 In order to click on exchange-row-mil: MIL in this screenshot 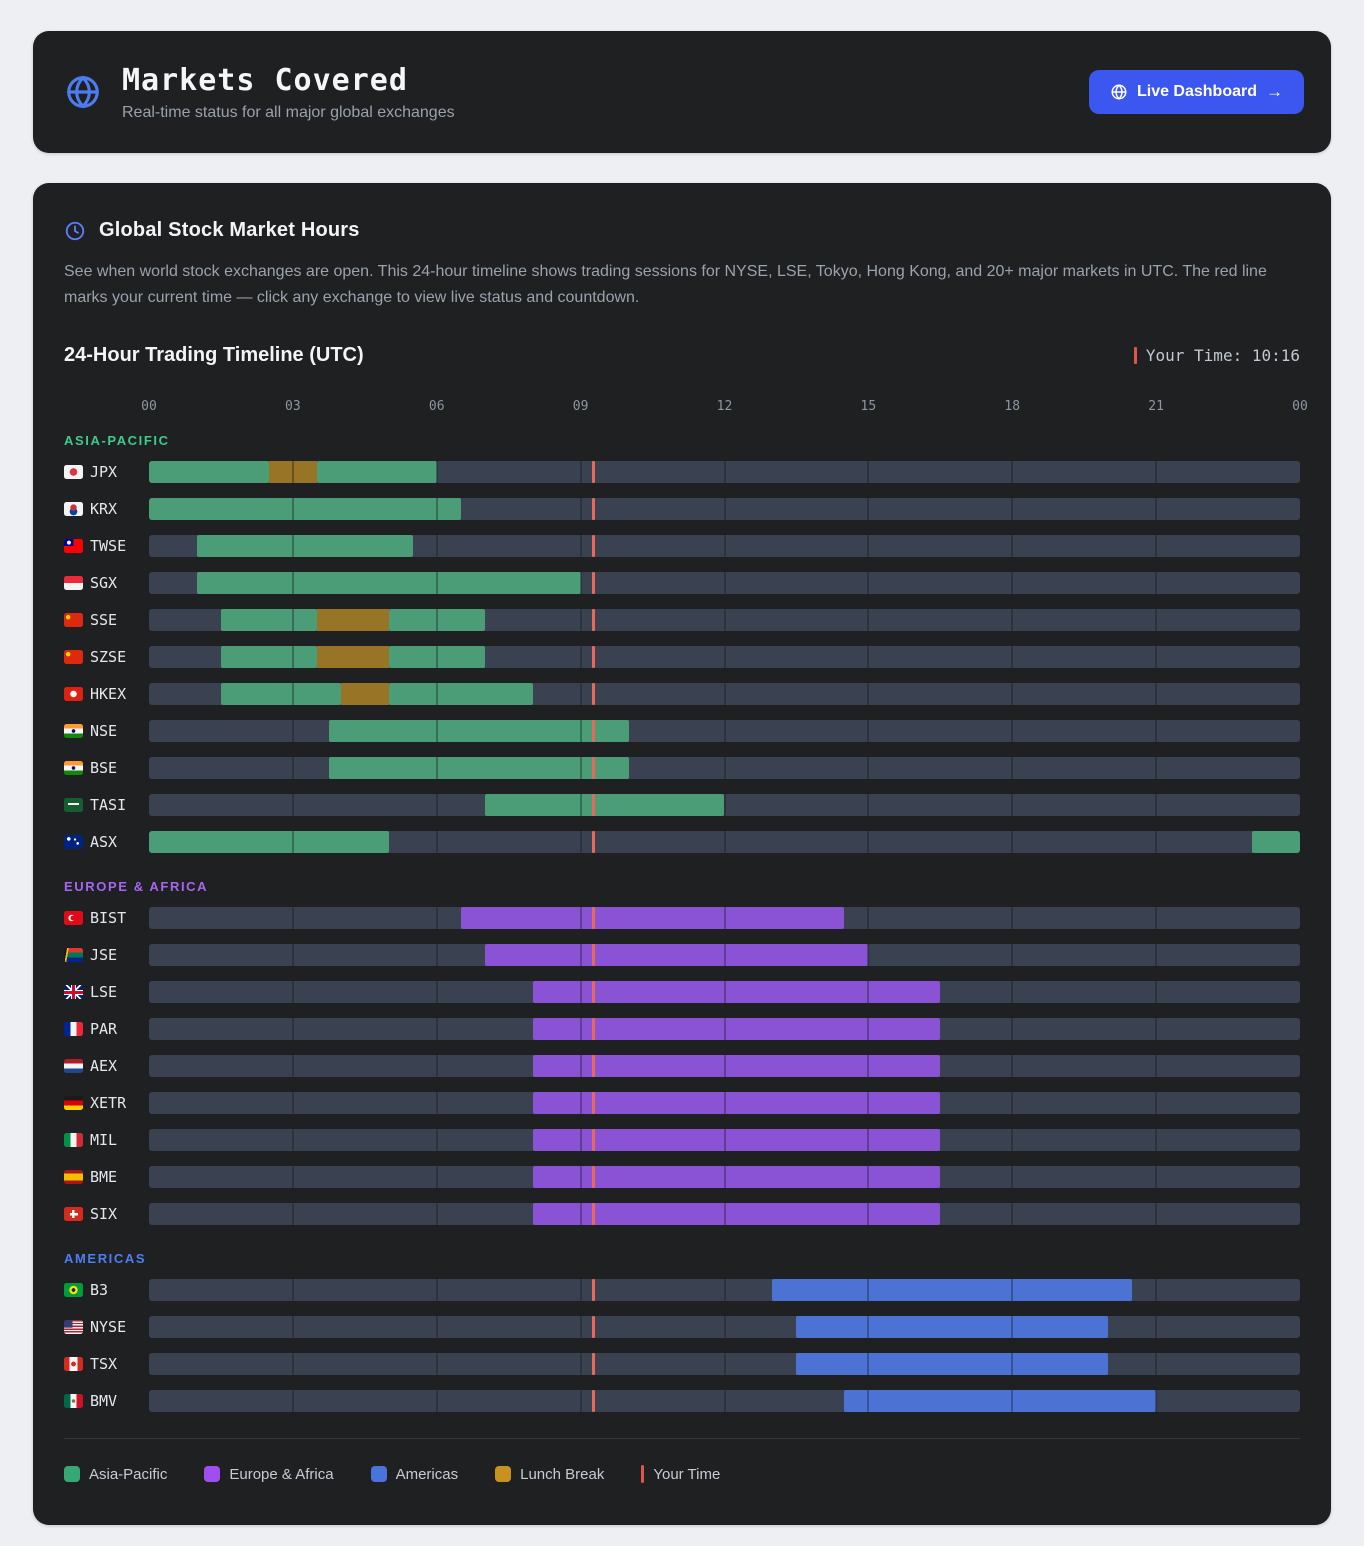, I will do `click(682, 1140)`.